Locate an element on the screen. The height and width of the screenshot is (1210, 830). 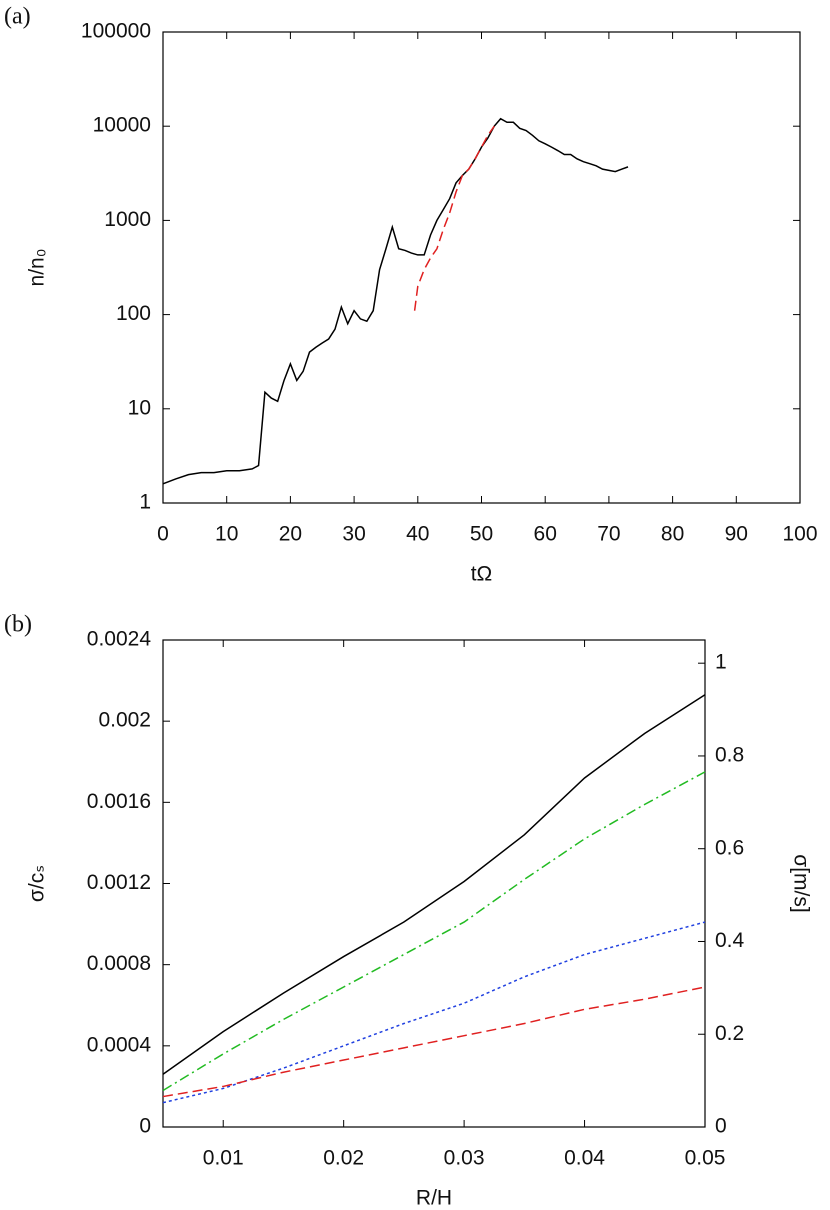
panel-label: (b) is located at coordinates (18, 625).